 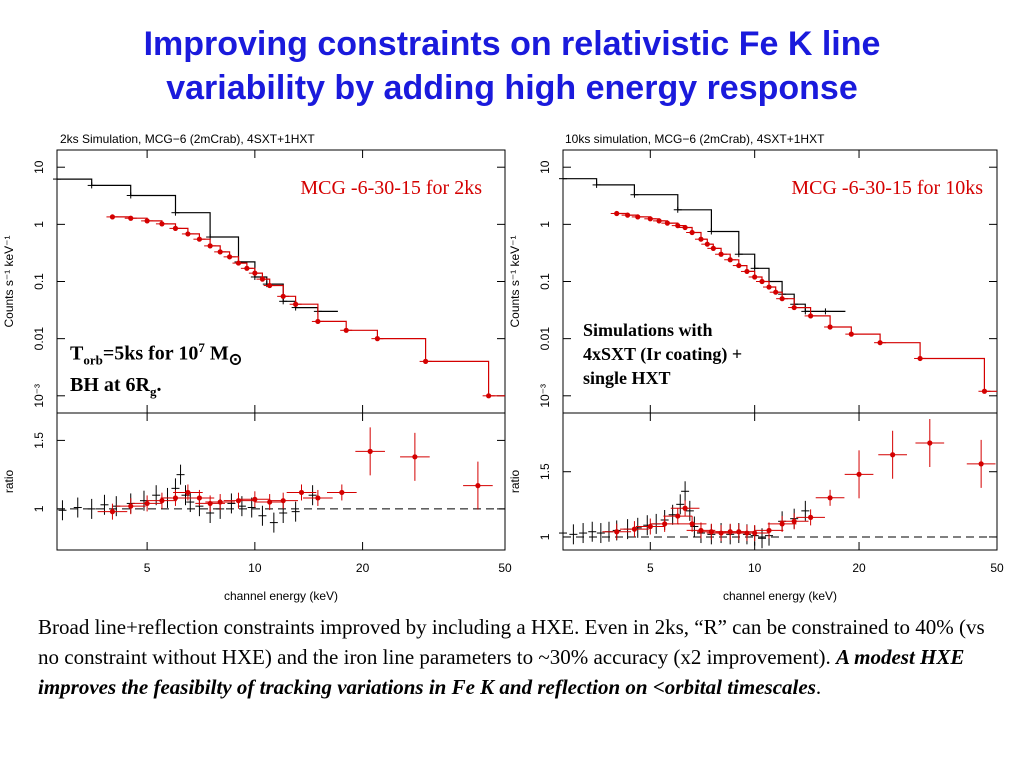 What do you see at coordinates (663, 354) in the screenshot?
I see `sim-note-line2: 4xSXT (Ir coating) +` at bounding box center [663, 354].